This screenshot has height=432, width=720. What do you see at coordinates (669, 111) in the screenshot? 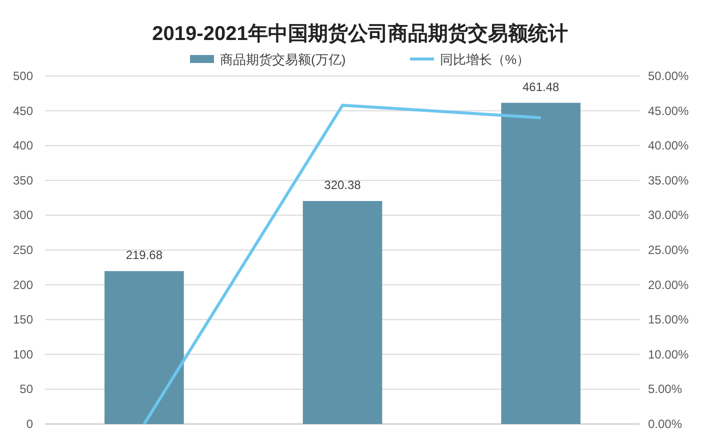
I see `y2-tick-label: 45.00%` at bounding box center [669, 111].